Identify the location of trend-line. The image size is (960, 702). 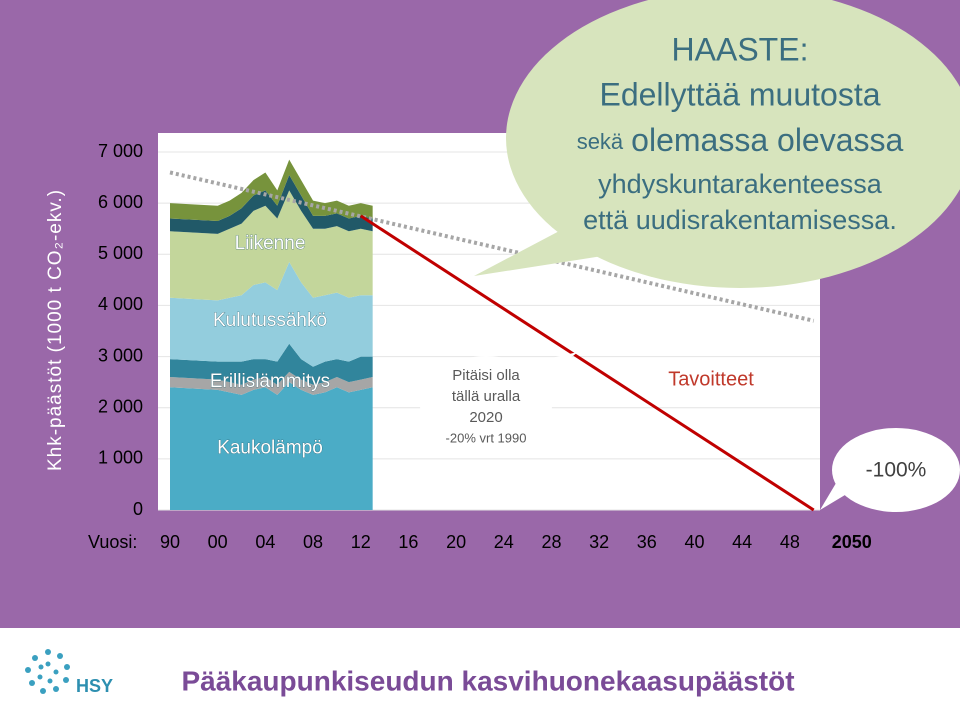
(492, 246).